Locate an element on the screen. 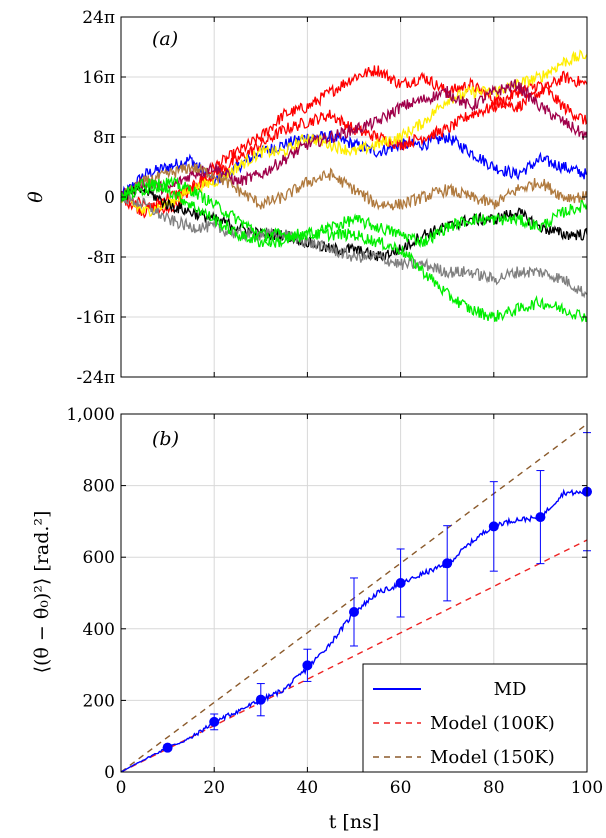 The width and height of the screenshot is (606, 838). x-axis-label-b: t [ns] is located at coordinates (354, 822).